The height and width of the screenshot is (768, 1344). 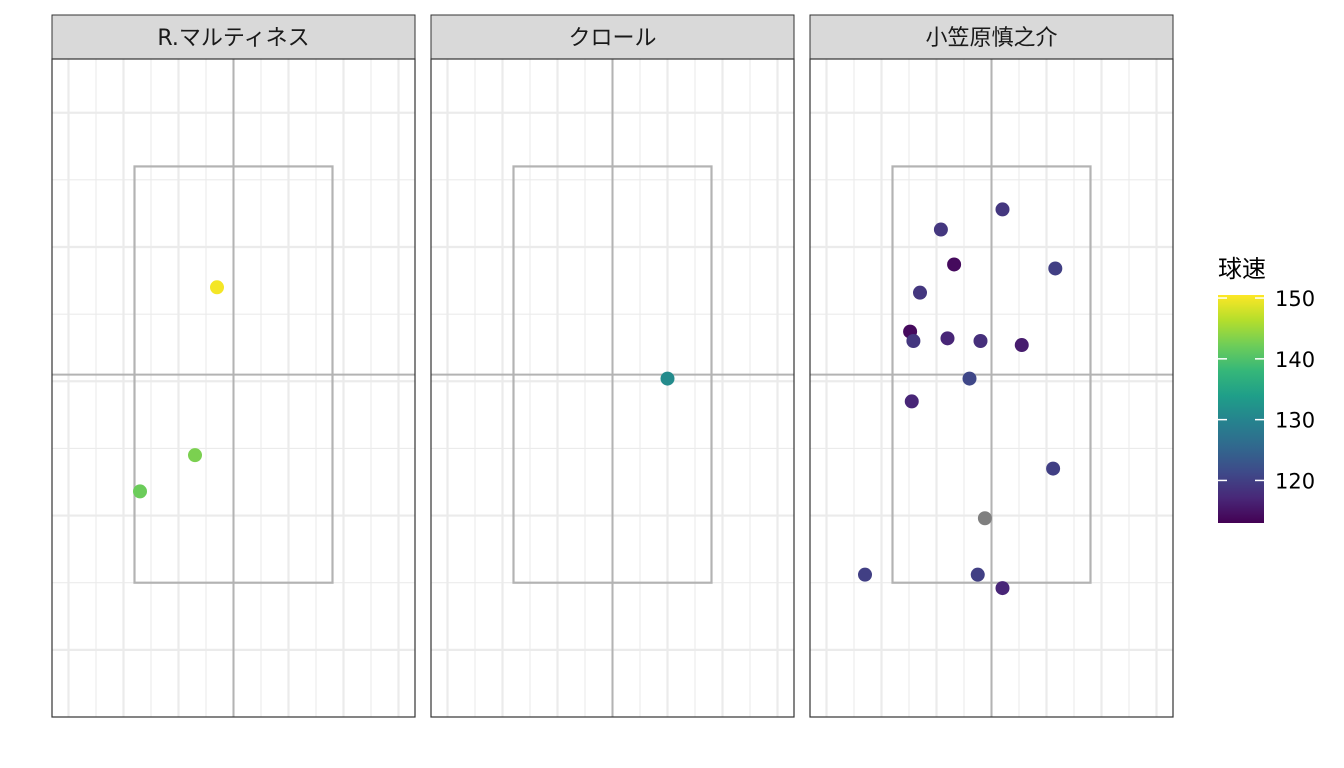 What do you see at coordinates (1295, 421) in the screenshot?
I see `legend-tick-label: 130` at bounding box center [1295, 421].